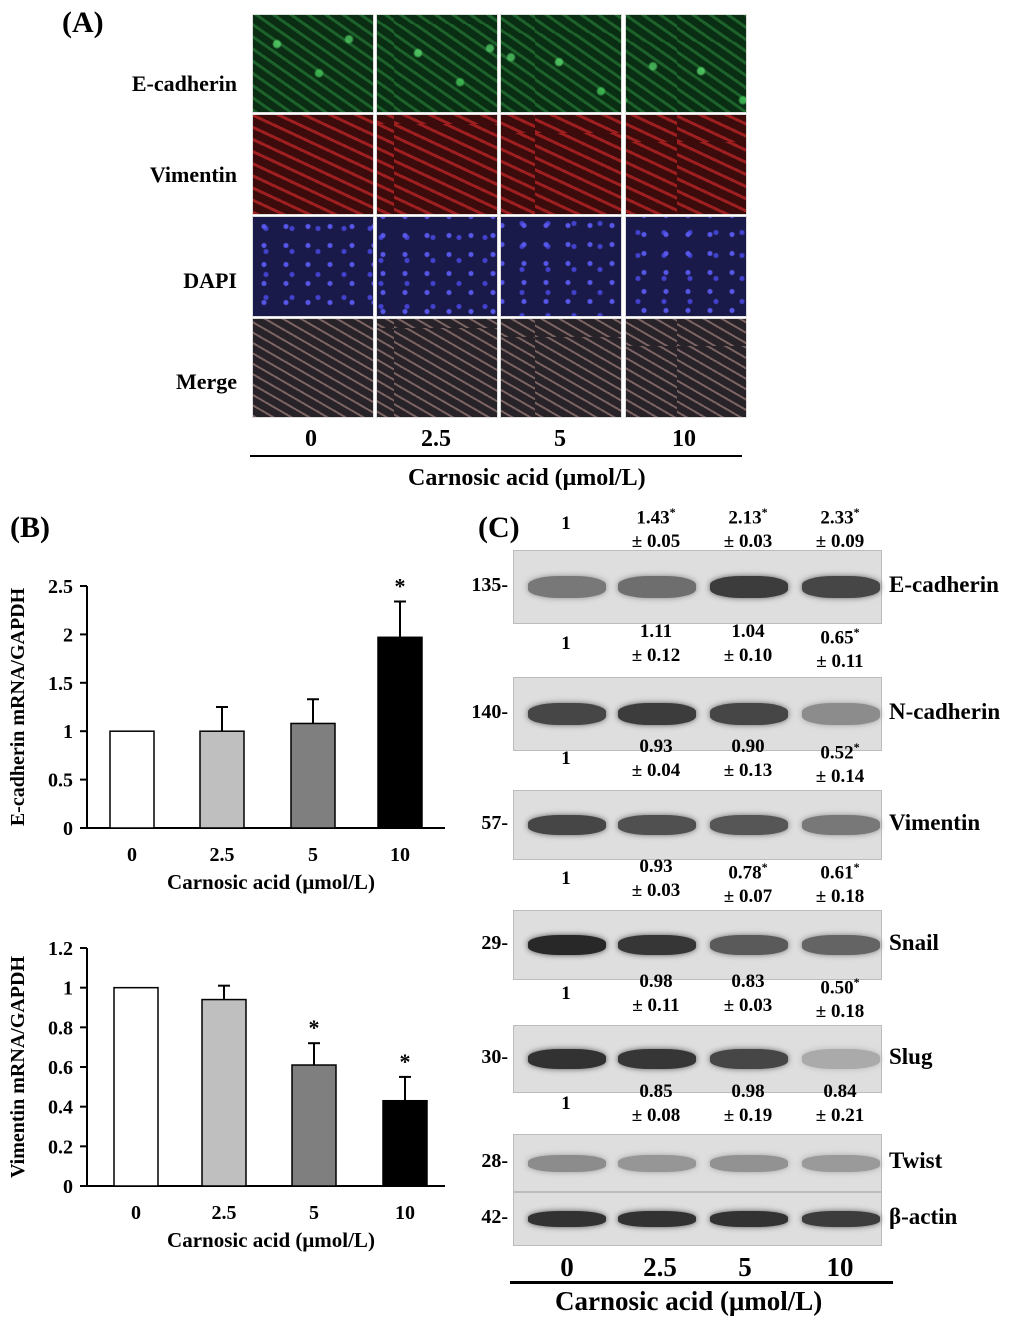 The height and width of the screenshot is (1323, 1024). I want to click on panel-a-row-label-dapi: DAPI, so click(210, 280).